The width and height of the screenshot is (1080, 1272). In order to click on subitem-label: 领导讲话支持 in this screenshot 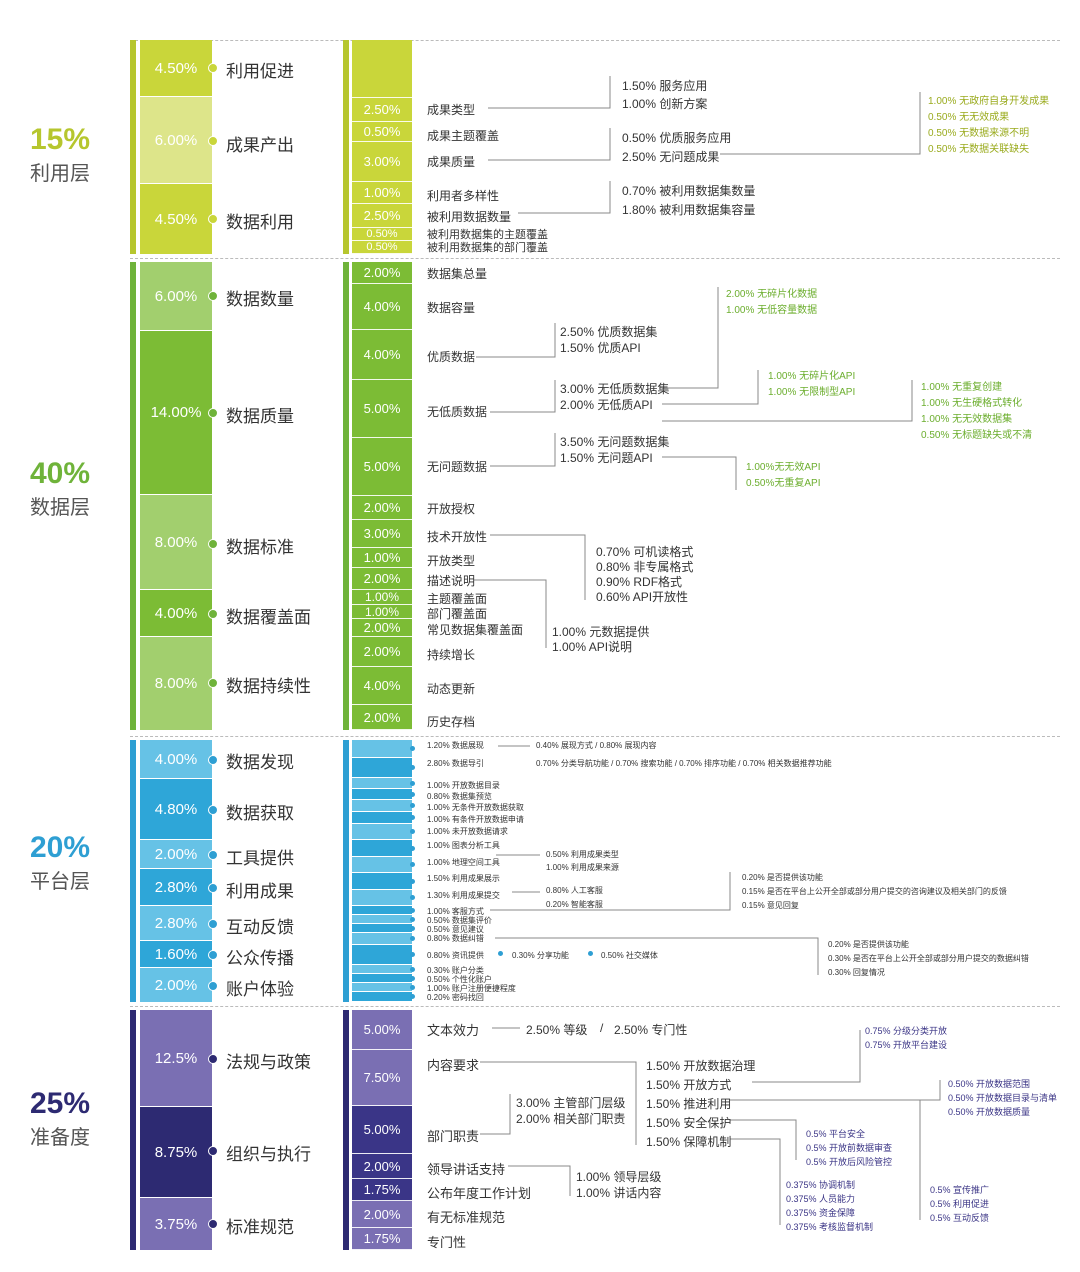, I will do `click(466, 1169)`.